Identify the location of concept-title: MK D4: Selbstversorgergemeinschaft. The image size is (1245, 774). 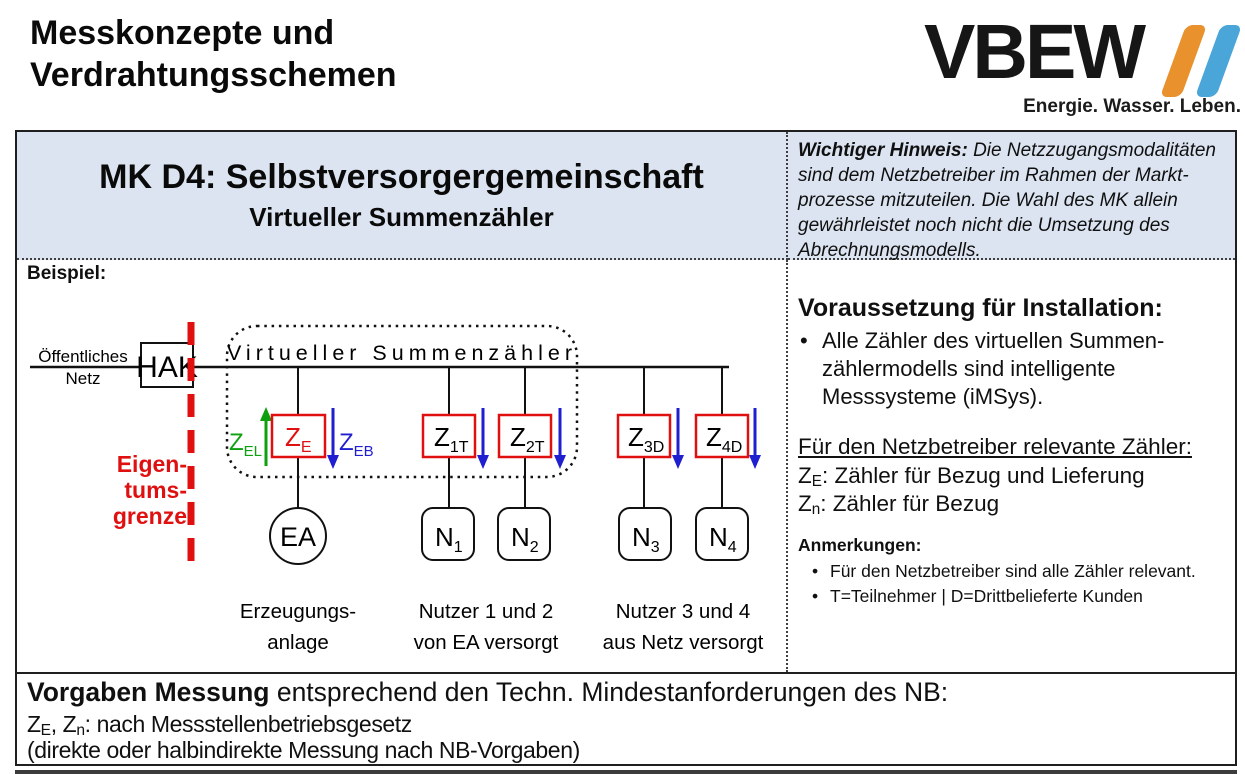
(401, 176).